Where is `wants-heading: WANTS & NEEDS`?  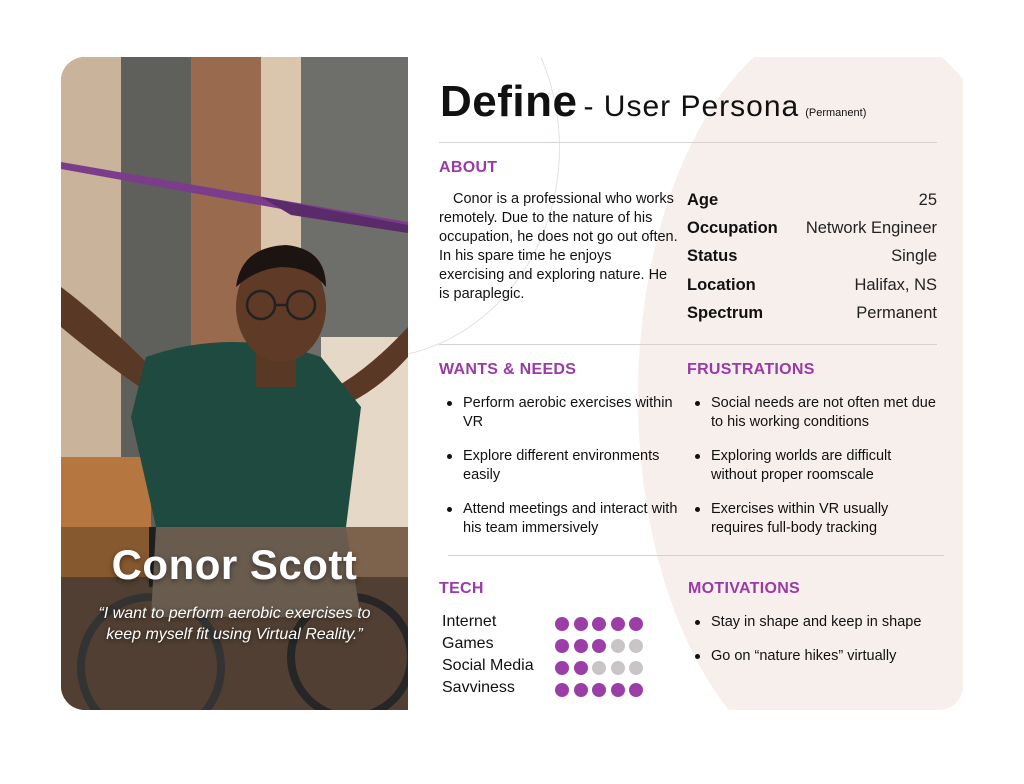 wants-heading: WANTS & NEEDS is located at coordinates (508, 369).